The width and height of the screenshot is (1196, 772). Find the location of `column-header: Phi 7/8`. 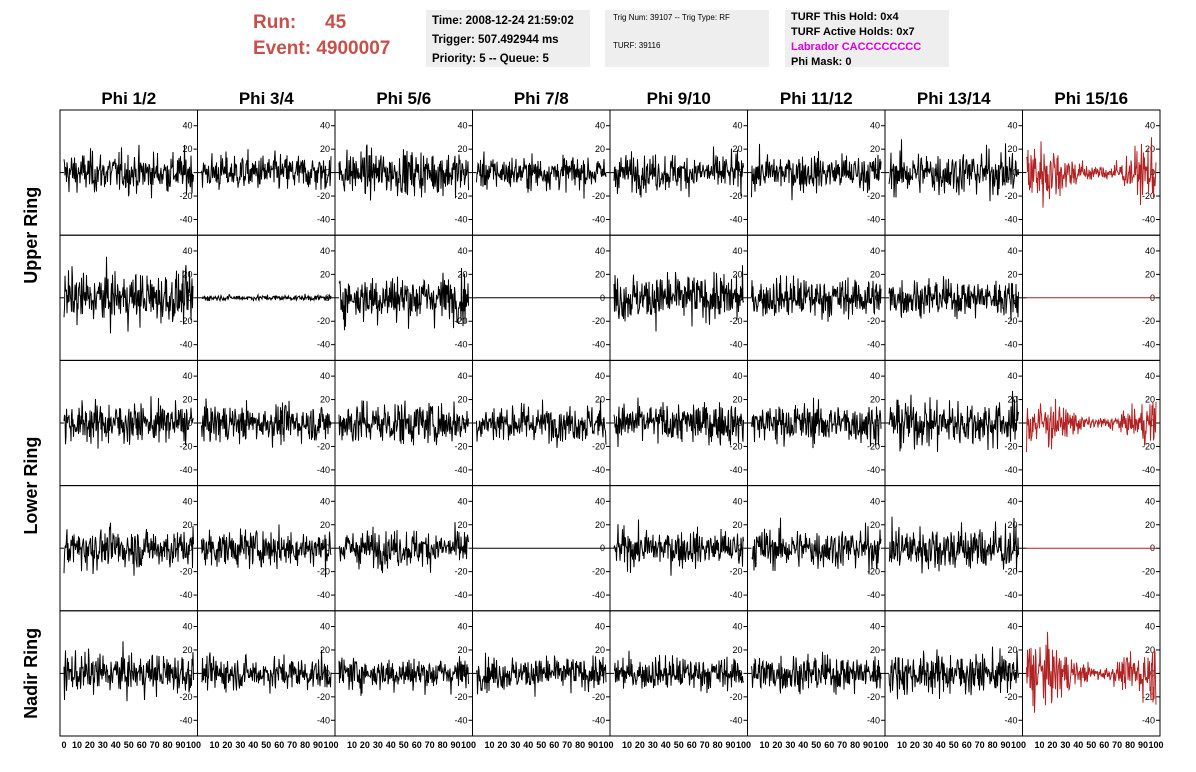

column-header: Phi 7/8 is located at coordinates (541, 98).